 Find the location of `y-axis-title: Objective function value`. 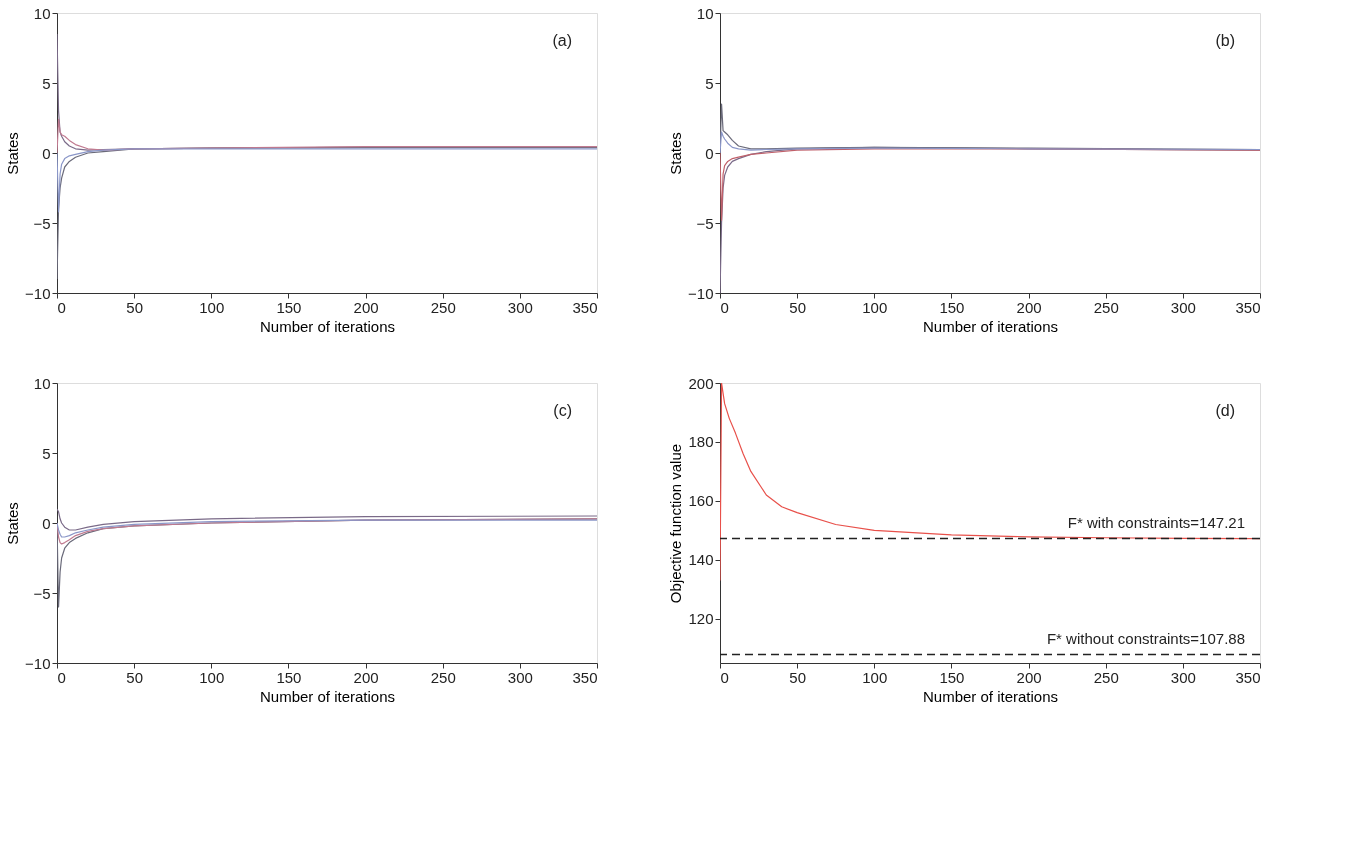

y-axis-title: Objective function value is located at coordinates (676, 523).